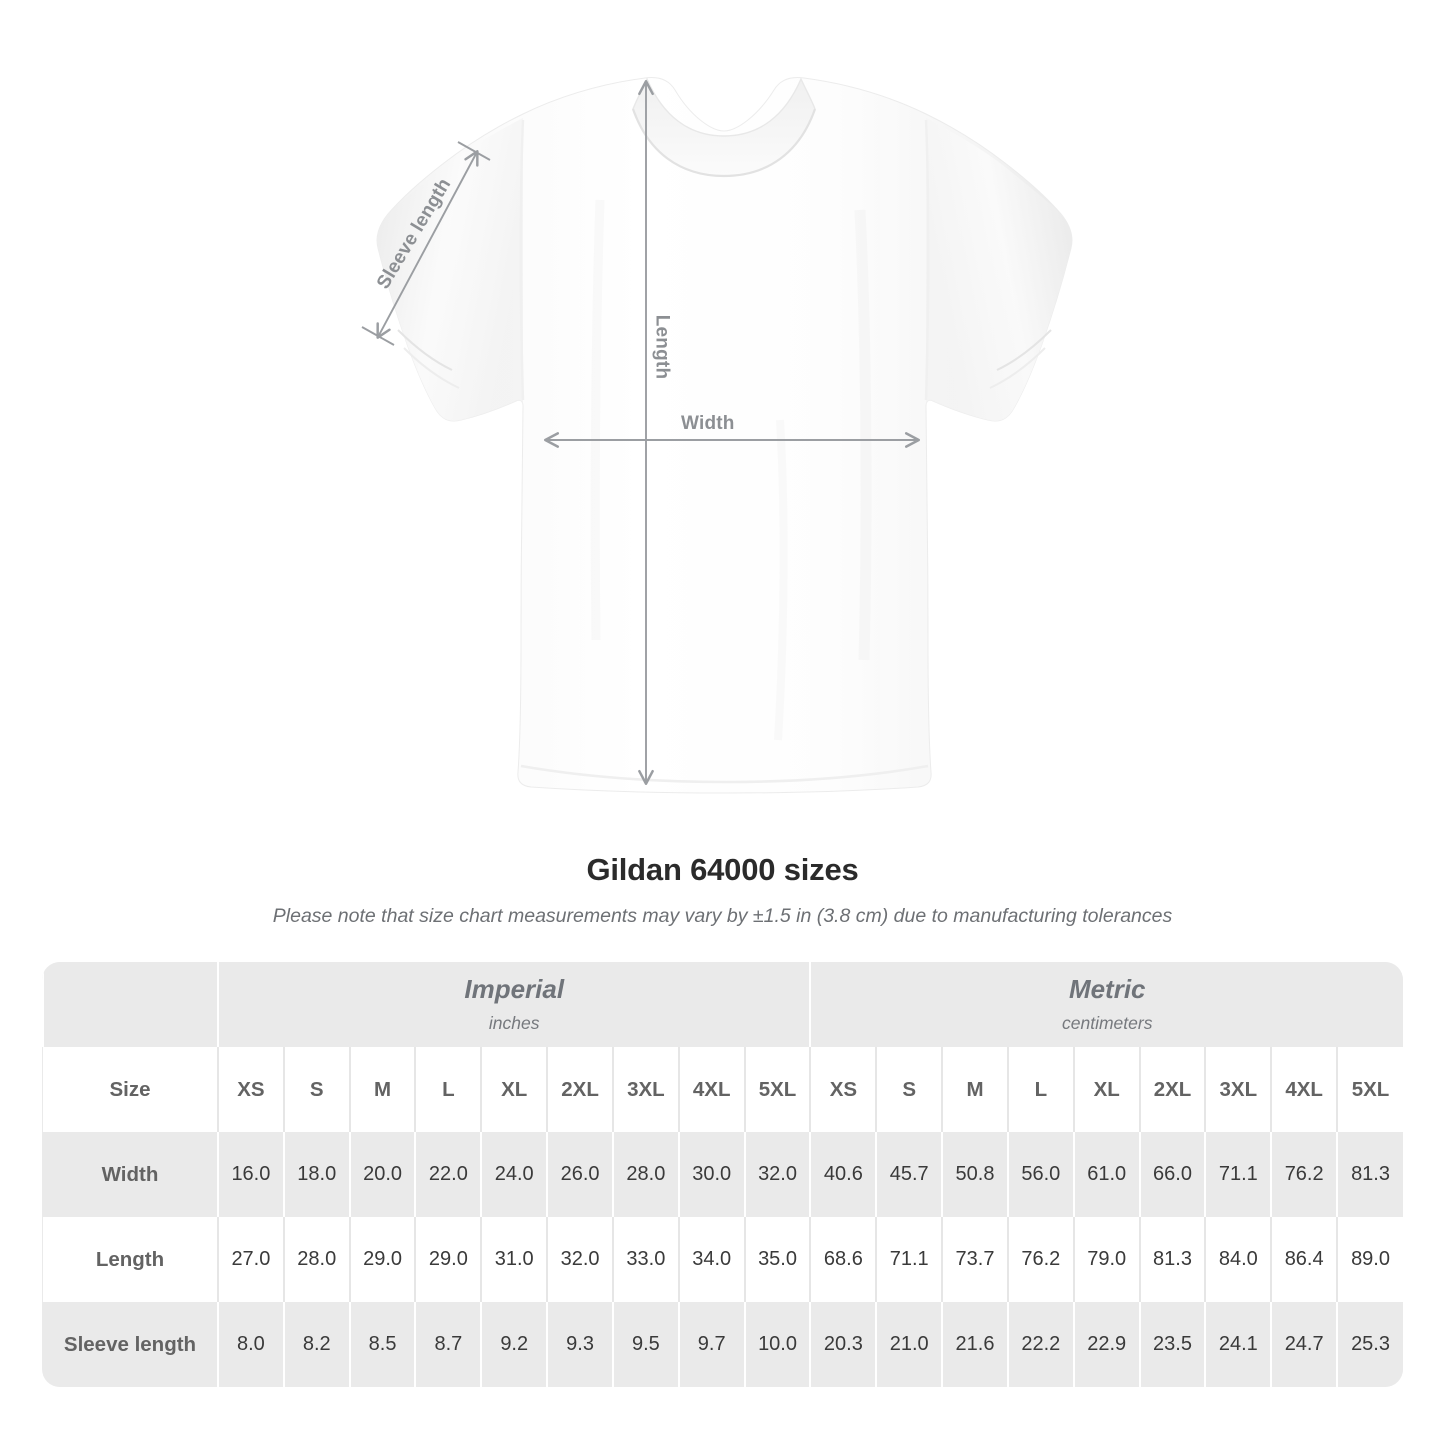  Describe the element at coordinates (448, 1089) in the screenshot. I see `size-header-imperial-3: L` at that location.